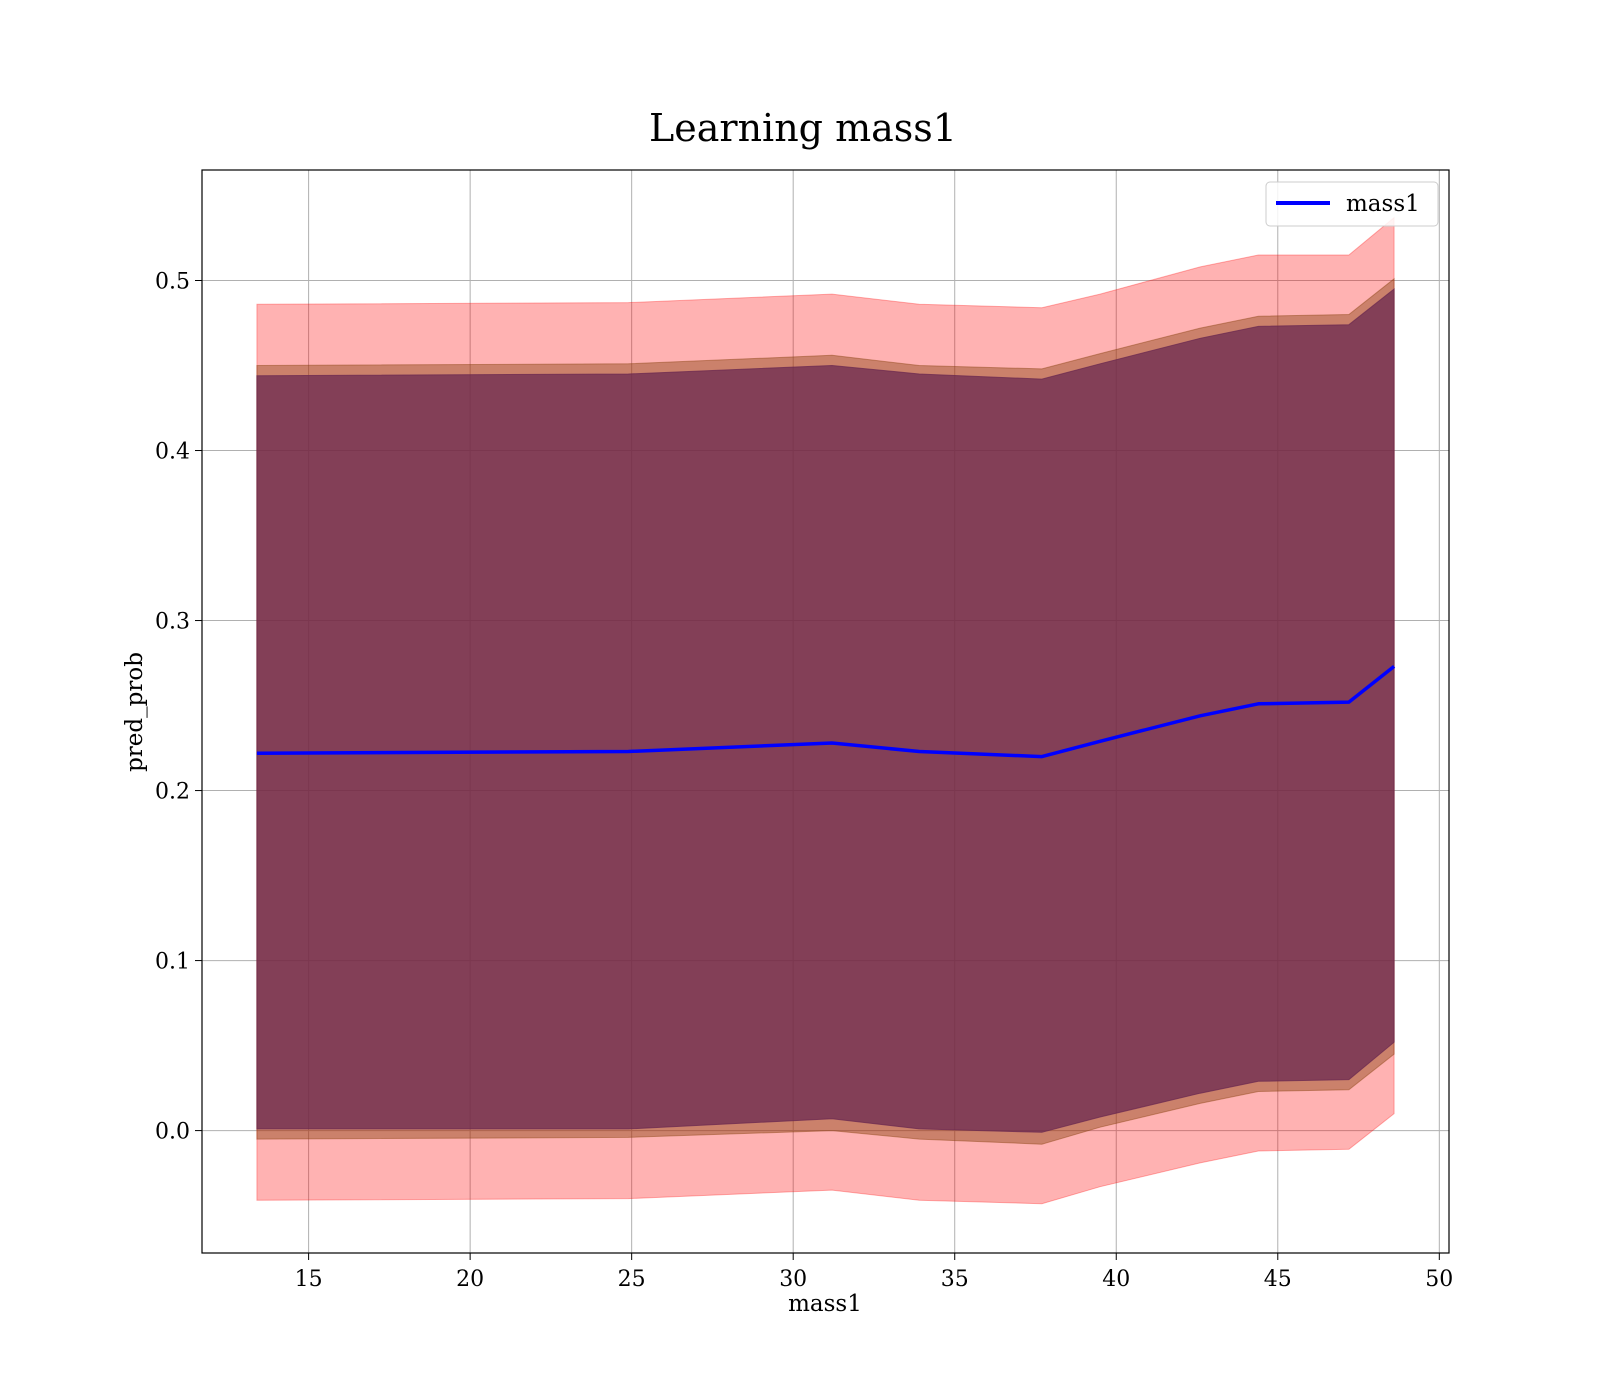  What do you see at coordinates (1116, 1279) in the screenshot?
I see `x-tick-label: 40` at bounding box center [1116, 1279].